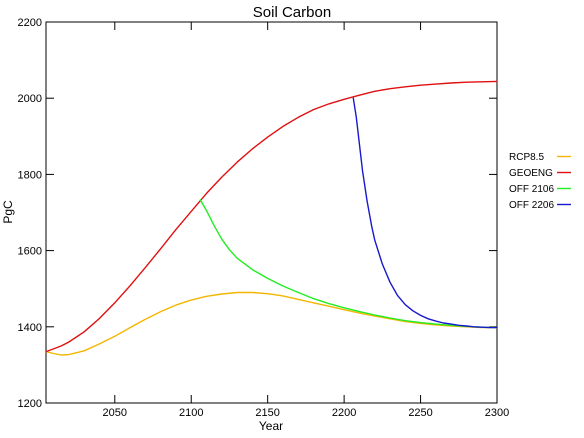  I want to click on legend: RCP8.5 GEOENG OFF 2106 OFF 2206, so click(540, 181).